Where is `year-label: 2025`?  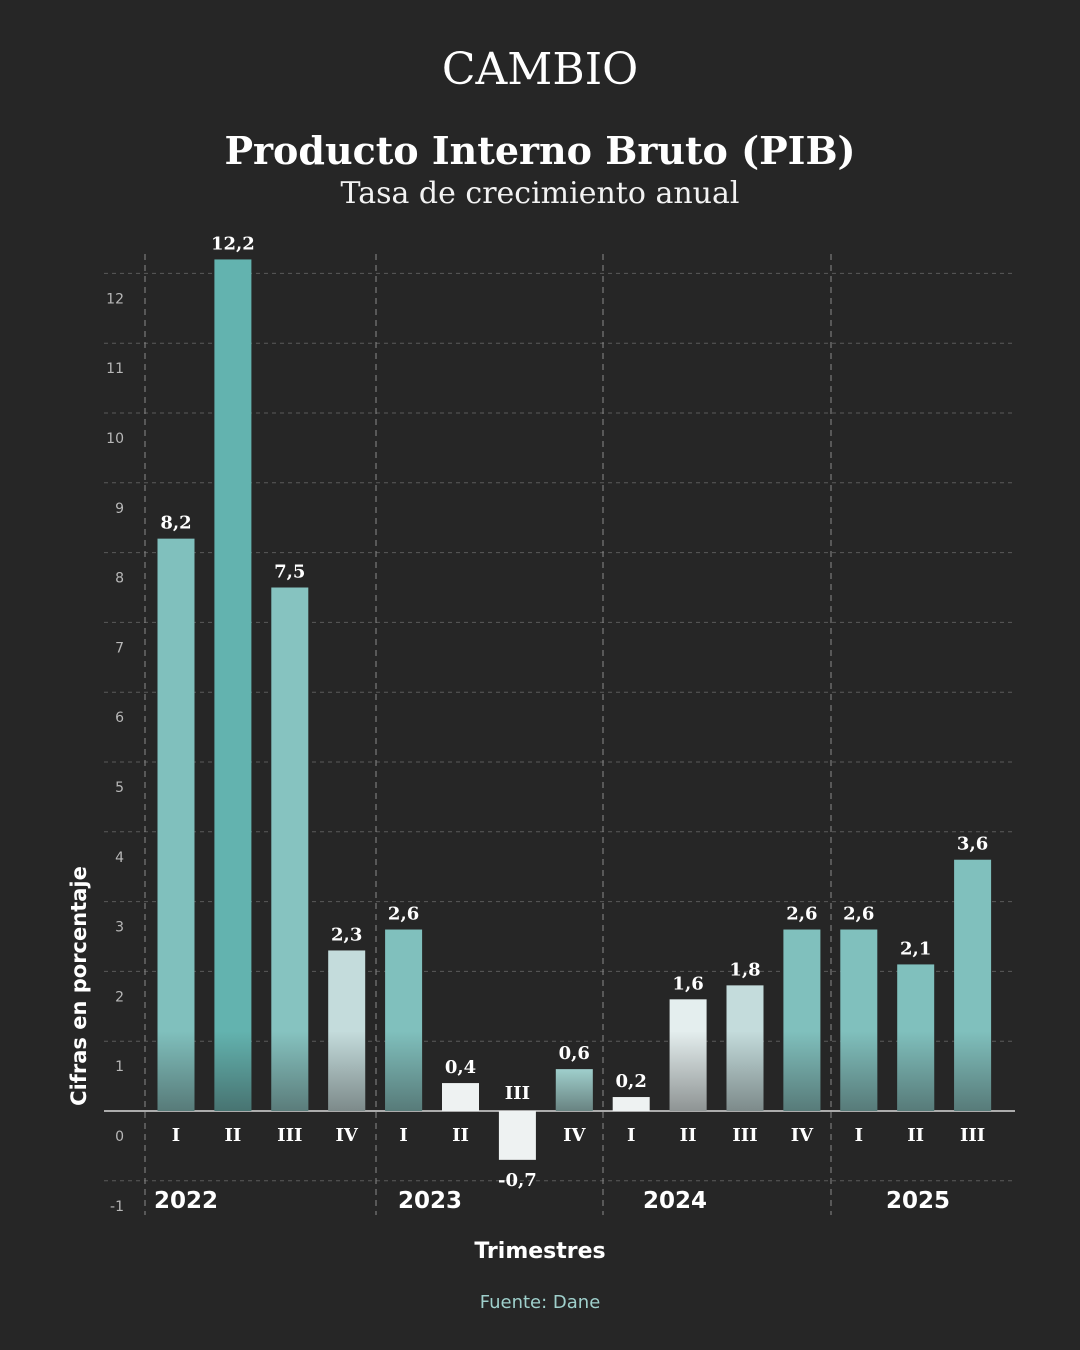
year-label: 2025 is located at coordinates (918, 1201).